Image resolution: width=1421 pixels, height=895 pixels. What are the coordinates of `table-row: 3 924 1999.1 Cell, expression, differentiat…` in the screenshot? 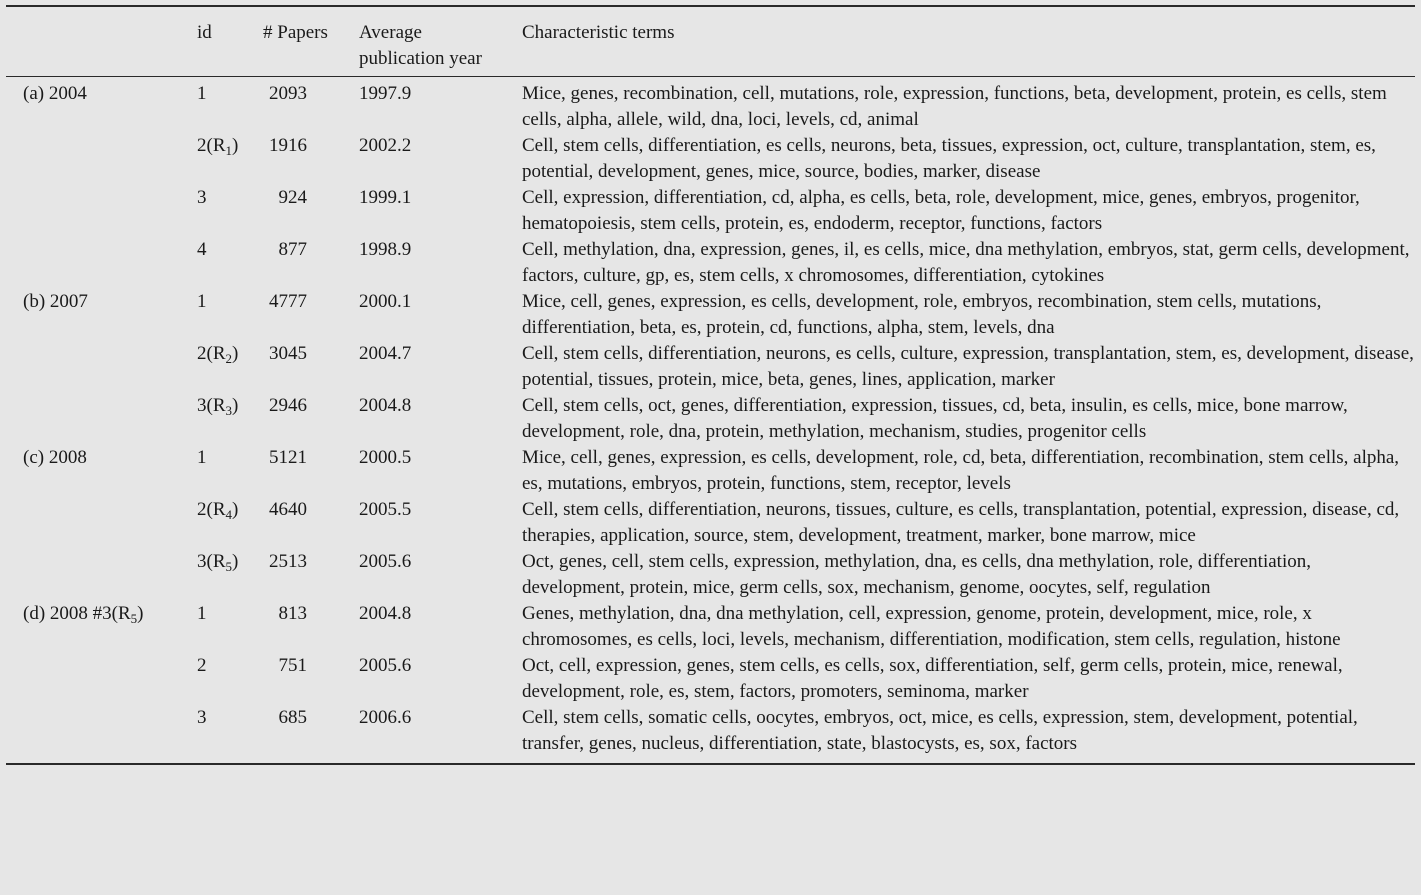 It's located at (710, 211).